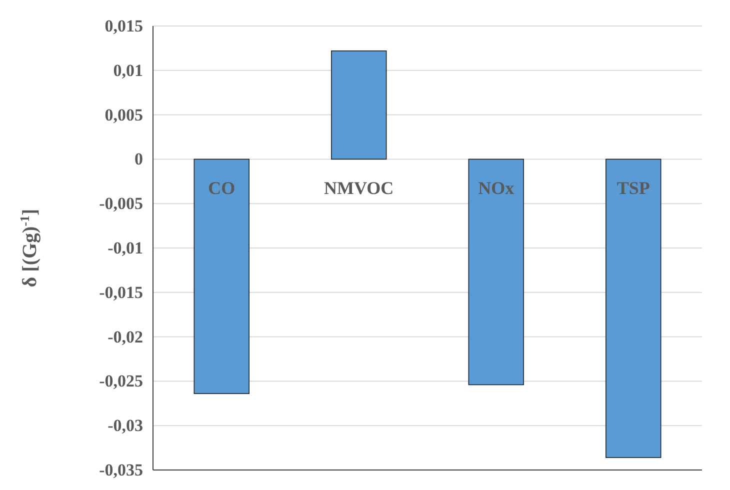 The height and width of the screenshot is (490, 730). What do you see at coordinates (633, 188) in the screenshot?
I see `x-tick-label: TSP` at bounding box center [633, 188].